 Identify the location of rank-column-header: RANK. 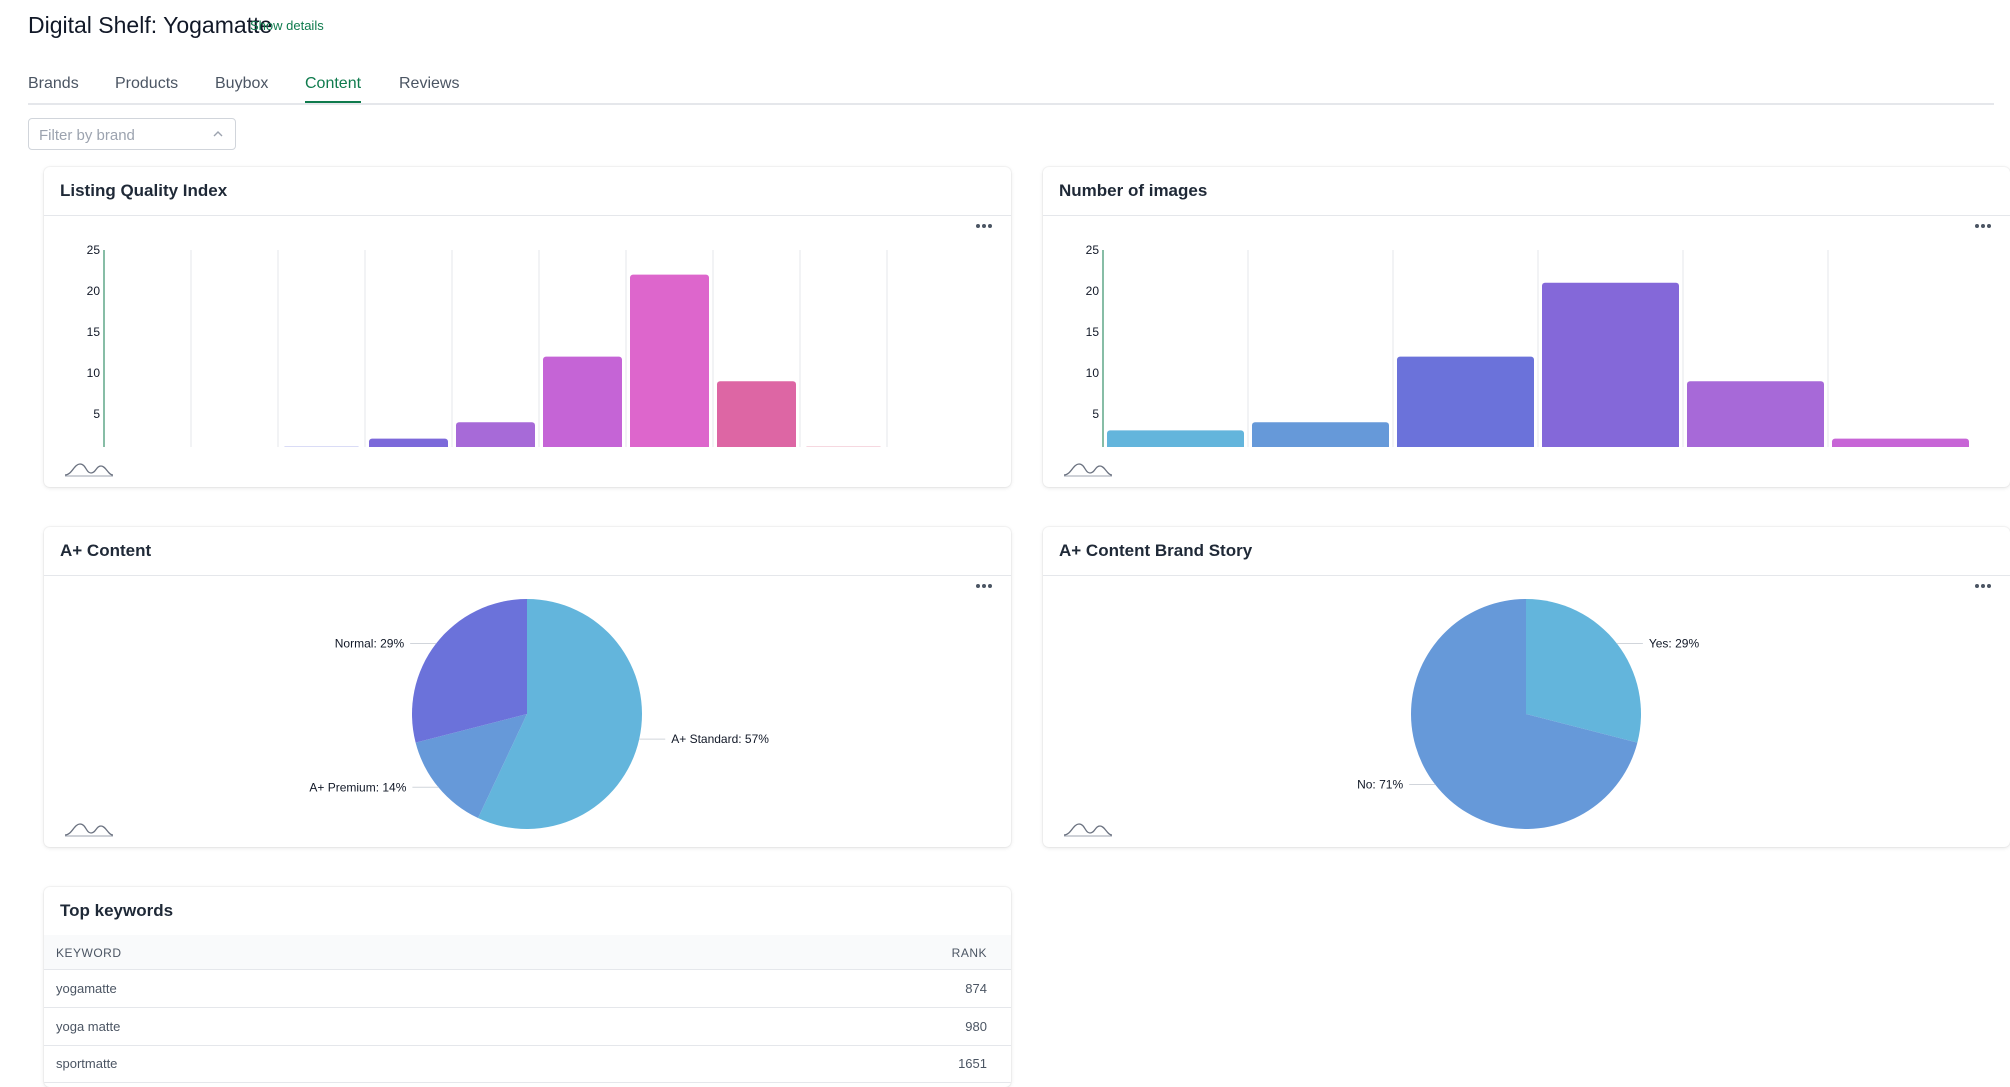
(969, 953).